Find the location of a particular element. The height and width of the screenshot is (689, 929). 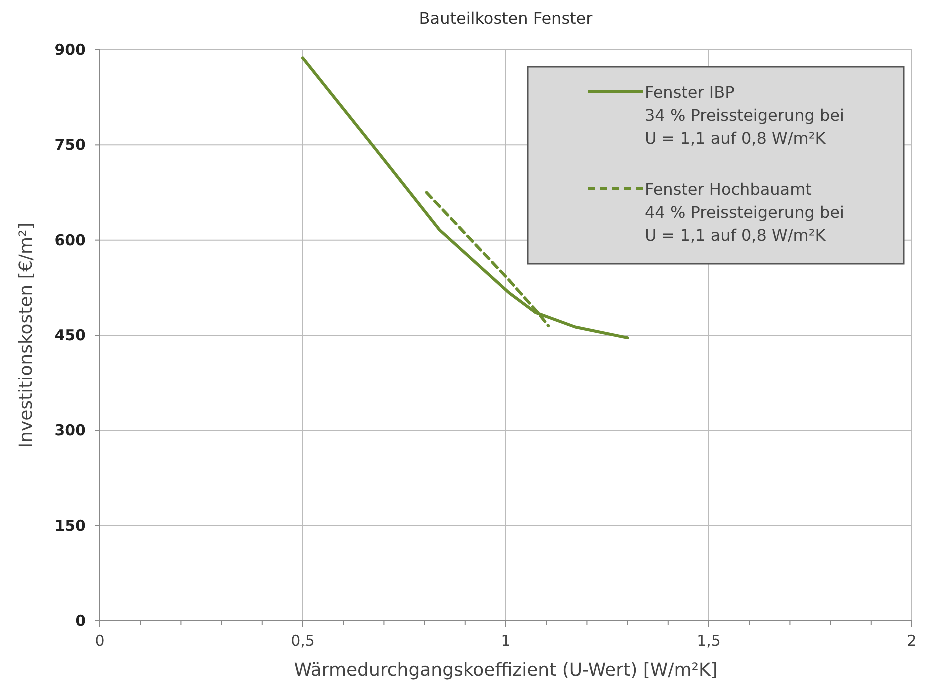

y-tick-label: 750 is located at coordinates (70, 145).